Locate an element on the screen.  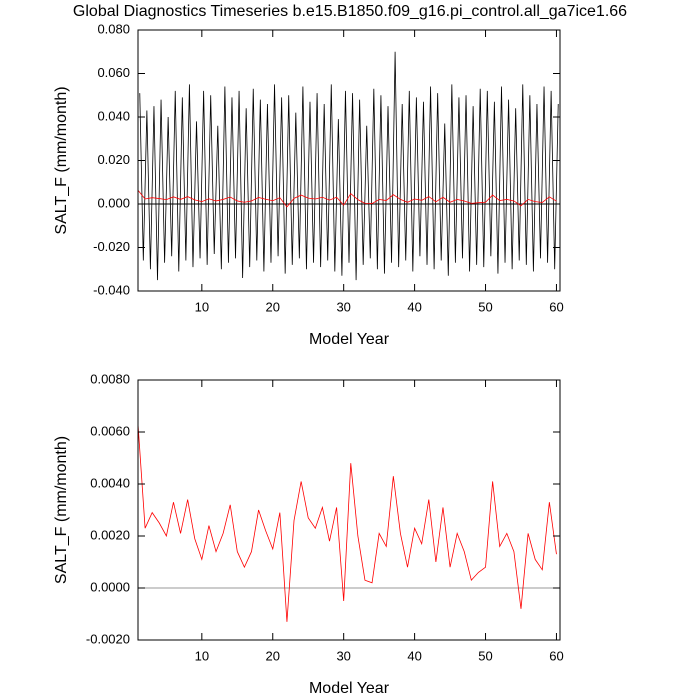
y-tick-label: -0.020 is located at coordinates (111, 246).